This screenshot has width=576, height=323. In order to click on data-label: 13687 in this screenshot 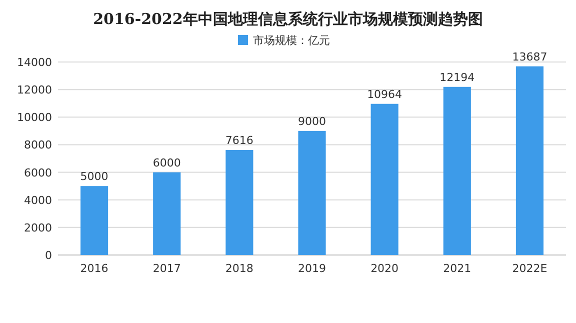, I will do `click(530, 57)`.